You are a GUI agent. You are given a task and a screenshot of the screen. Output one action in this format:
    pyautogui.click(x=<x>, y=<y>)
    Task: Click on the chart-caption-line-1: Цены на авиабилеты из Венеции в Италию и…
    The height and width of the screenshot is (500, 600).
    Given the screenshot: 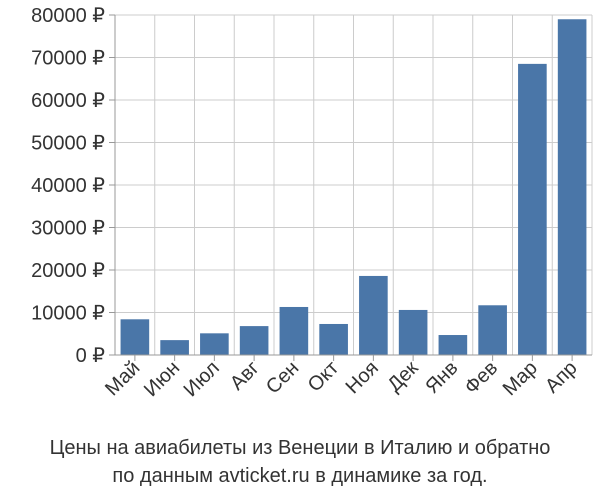 What is the action you would take?
    pyautogui.click(x=300, y=448)
    